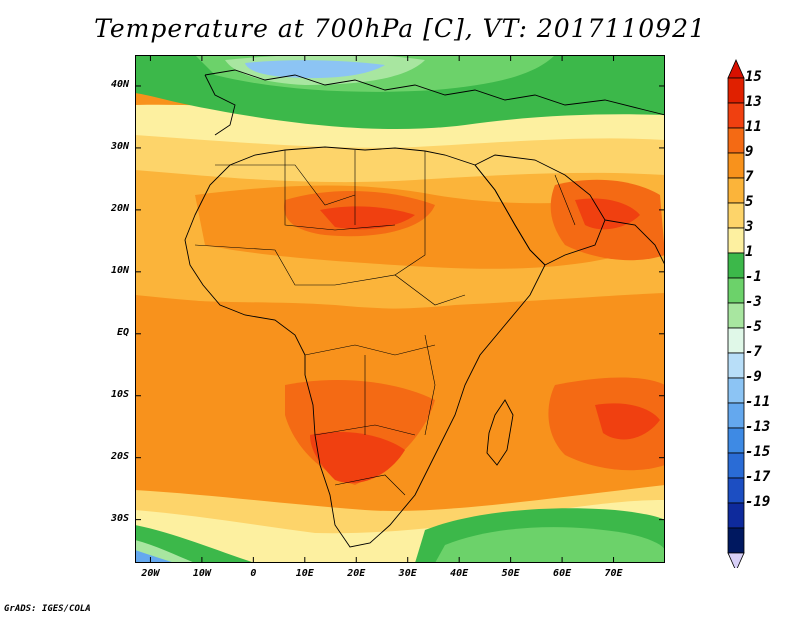  Describe the element at coordinates (749, 227) in the screenshot. I see `colorbar-label: 3` at that location.